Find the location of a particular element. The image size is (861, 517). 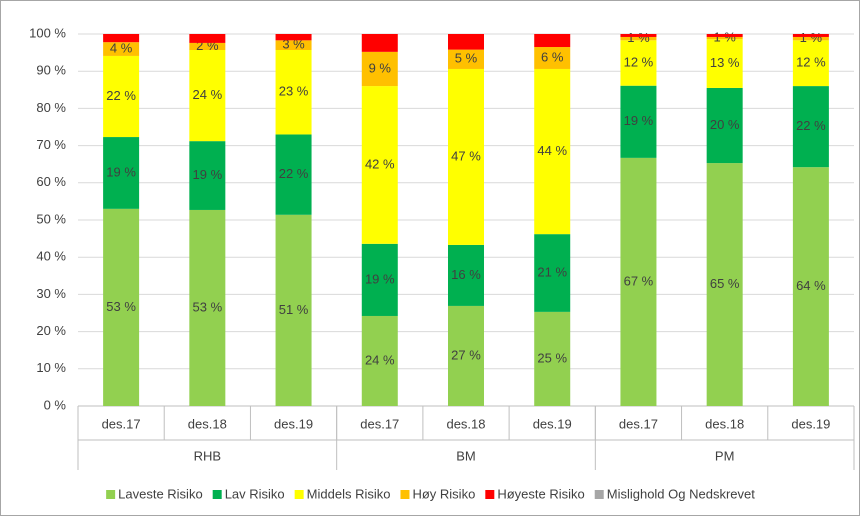

y-tick-label: 80 % is located at coordinates (51, 107).